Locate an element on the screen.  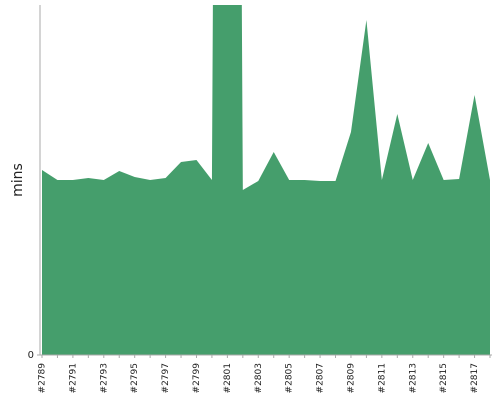
y-tick-label: 0 is located at coordinates (31, 355).